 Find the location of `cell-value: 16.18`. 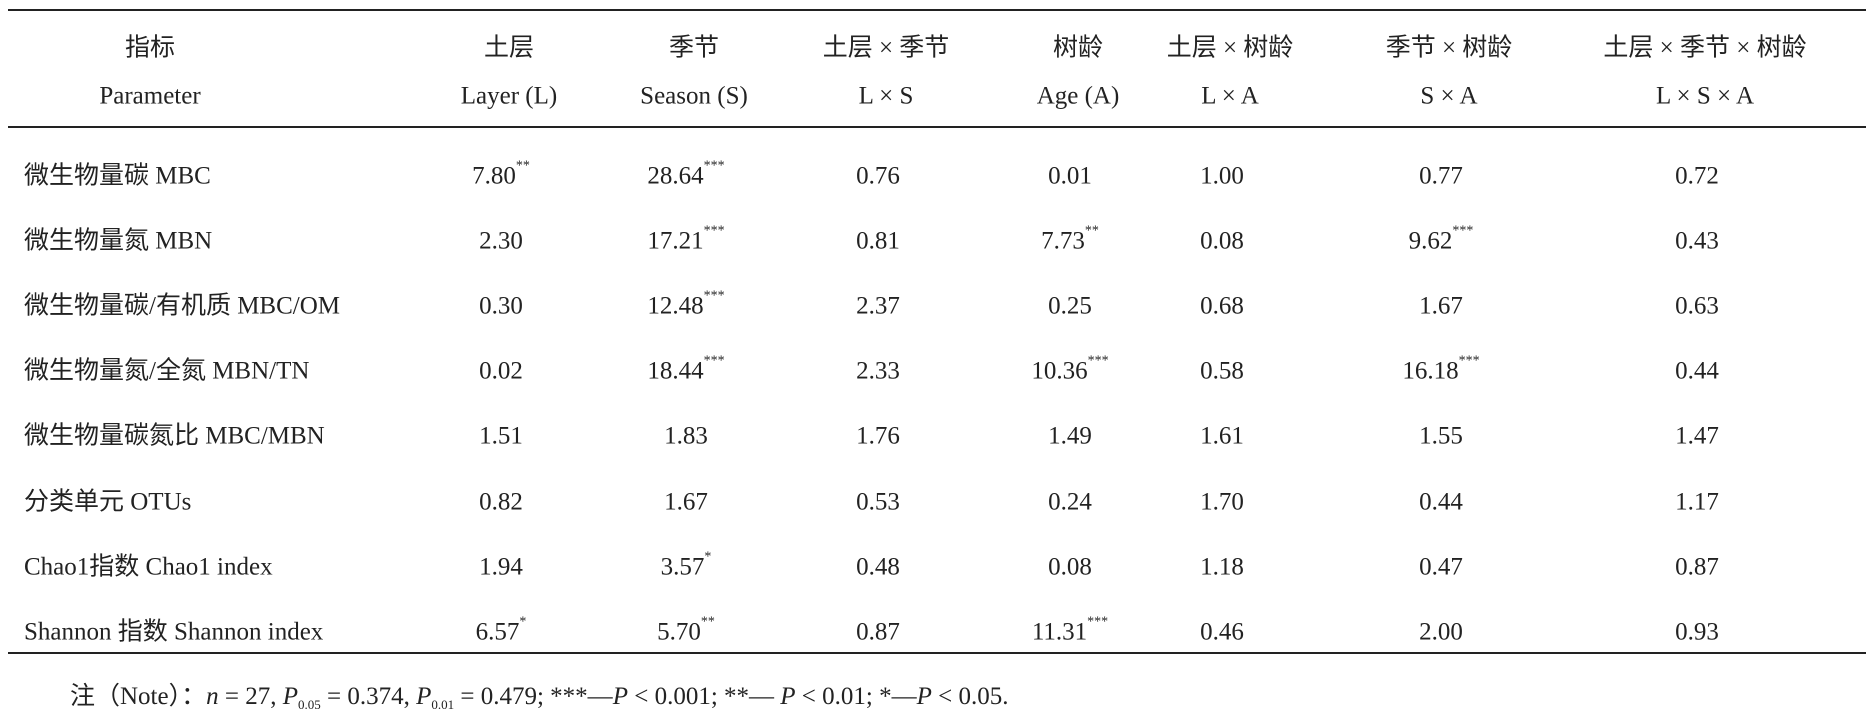

cell-value: 16.18 is located at coordinates (1430, 371).